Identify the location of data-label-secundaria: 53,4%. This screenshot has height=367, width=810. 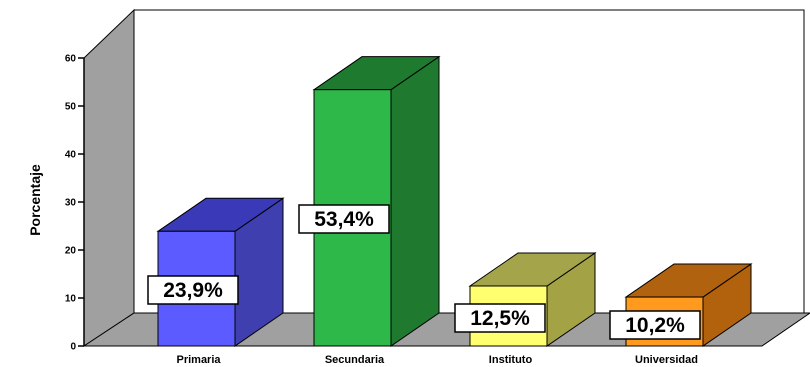
(344, 219).